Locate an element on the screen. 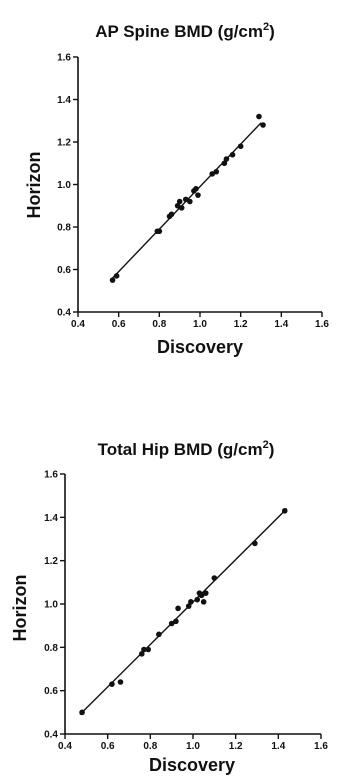  chart-title: Total Hip BMD (g/cm2) is located at coordinates (186, 449).